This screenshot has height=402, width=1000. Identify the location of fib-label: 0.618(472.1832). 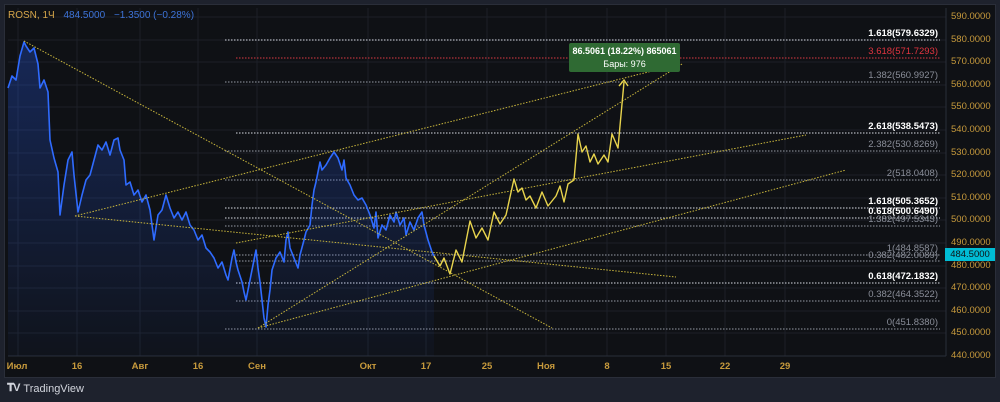
(903, 276).